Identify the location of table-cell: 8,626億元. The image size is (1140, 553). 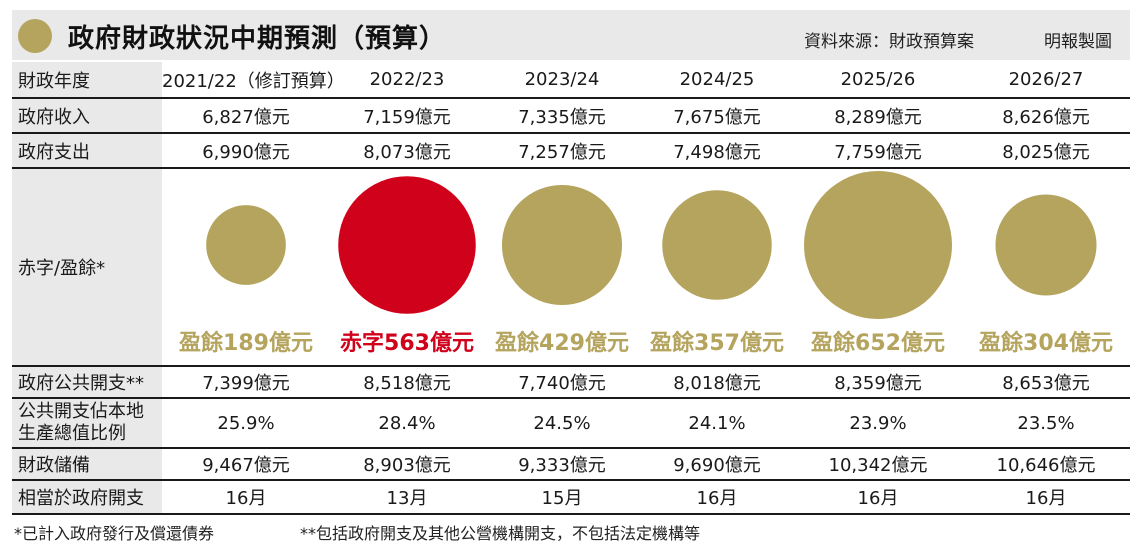
(1046, 117).